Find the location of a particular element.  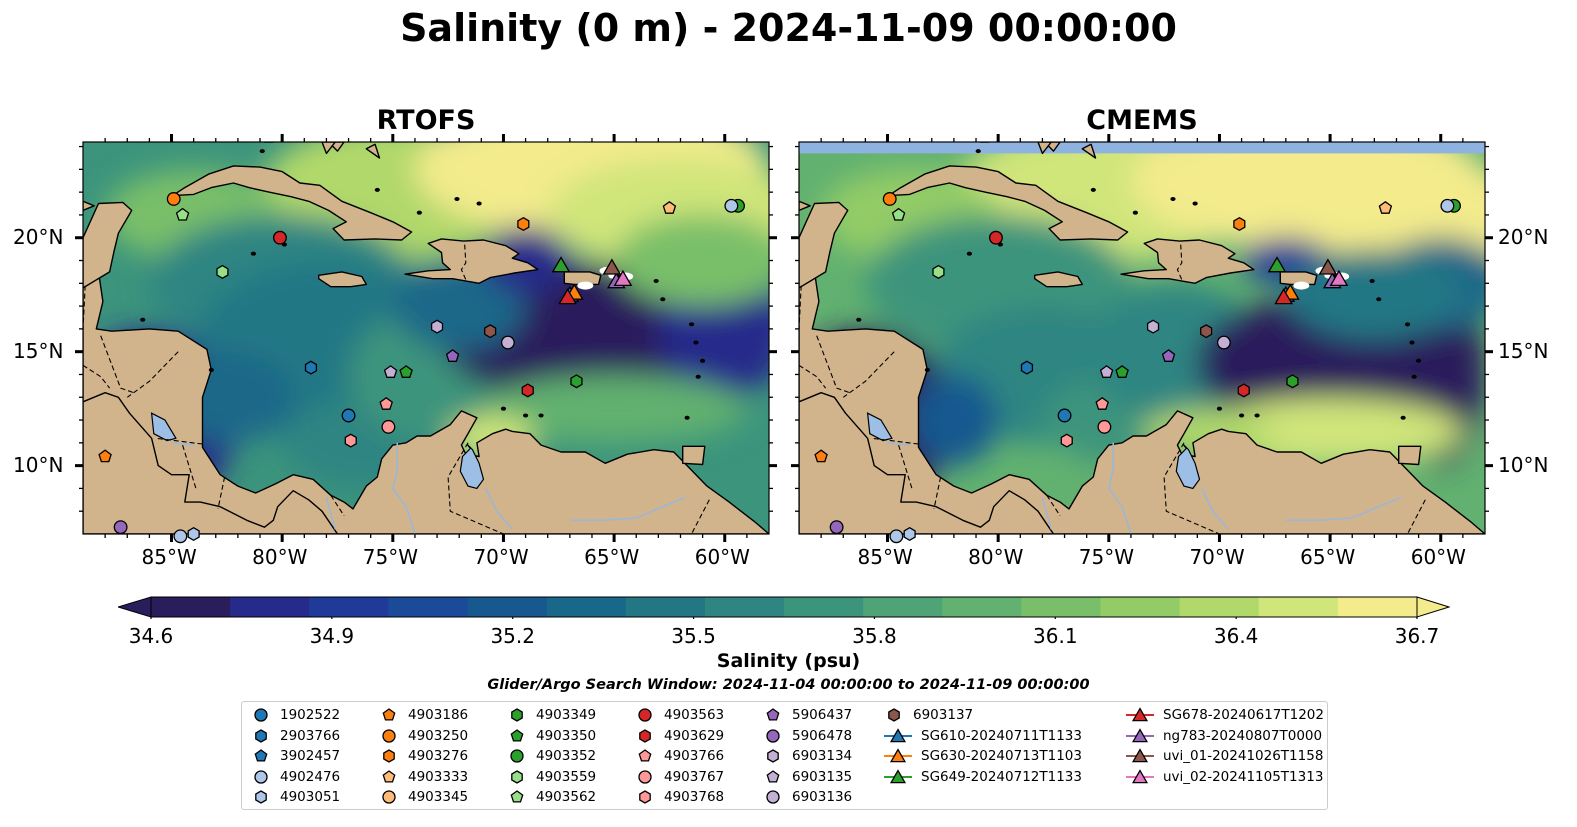

legend-label: 4903186 is located at coordinates (438, 715).